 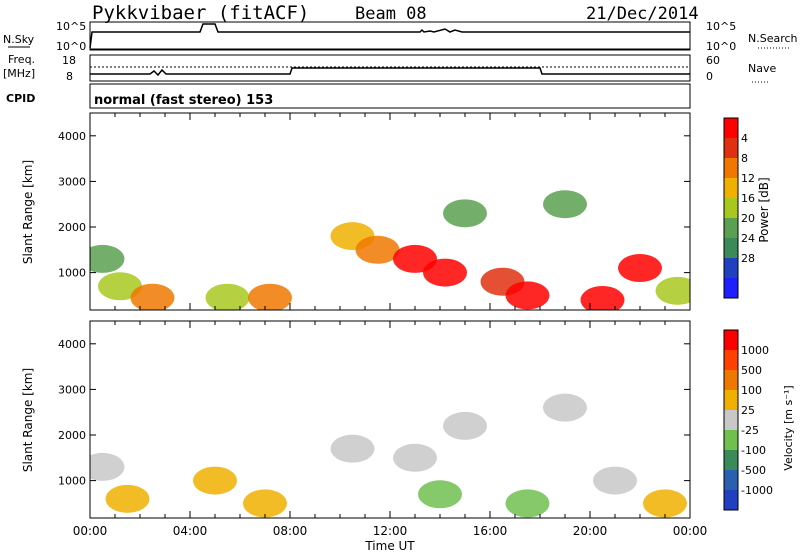 What do you see at coordinates (490, 531) in the screenshot?
I see `time-tick-label: 16:00` at bounding box center [490, 531].